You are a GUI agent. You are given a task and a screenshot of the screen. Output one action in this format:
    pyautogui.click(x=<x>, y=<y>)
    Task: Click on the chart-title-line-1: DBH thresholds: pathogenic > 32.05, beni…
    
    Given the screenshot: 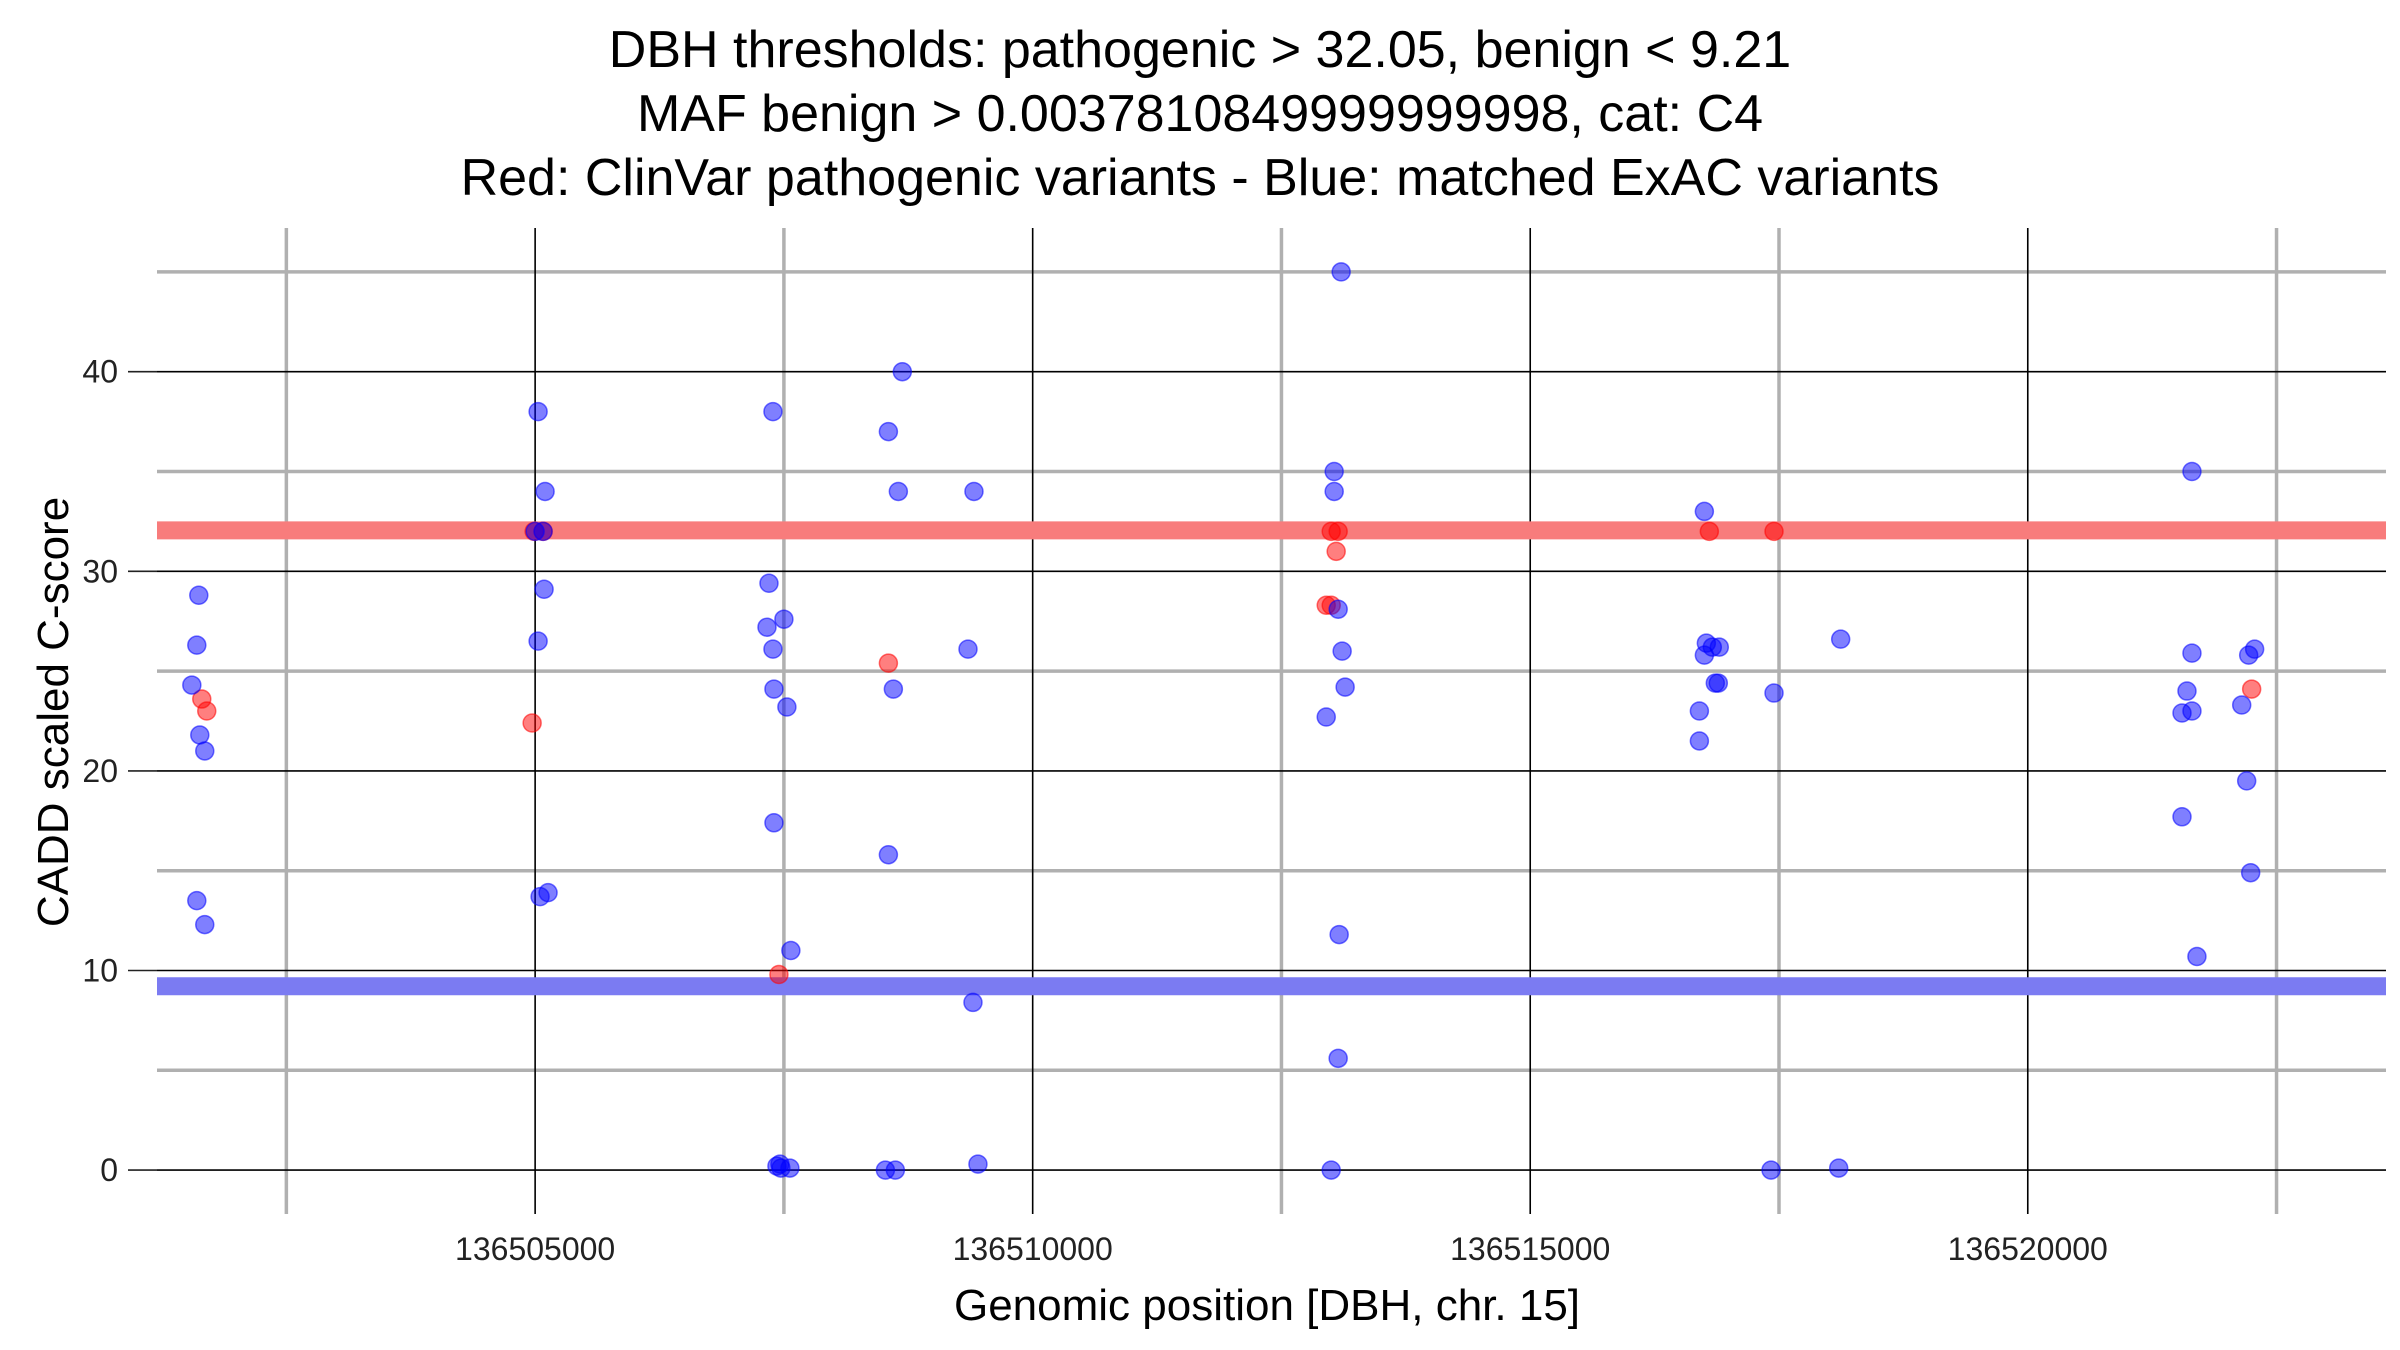 What is the action you would take?
    pyautogui.click(x=1200, y=50)
    